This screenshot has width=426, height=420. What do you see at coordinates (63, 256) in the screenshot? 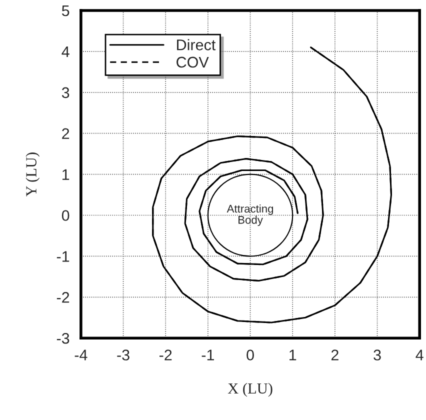
I see `y-tick-label: -1` at bounding box center [63, 256].